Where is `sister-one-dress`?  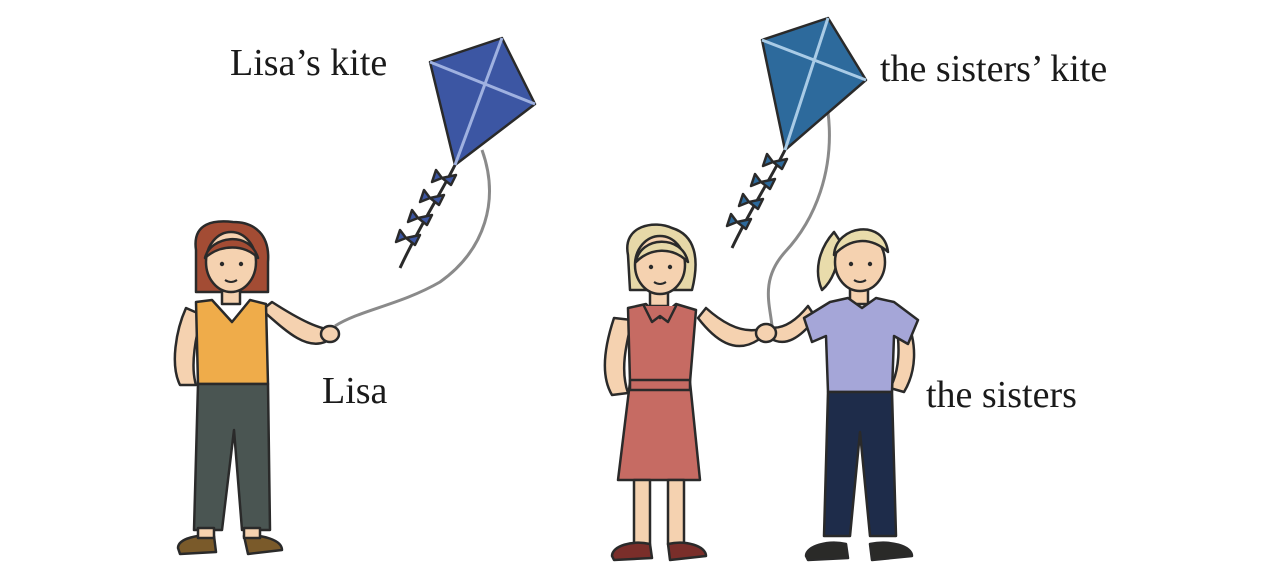
sister-one-dress is located at coordinates (659, 392).